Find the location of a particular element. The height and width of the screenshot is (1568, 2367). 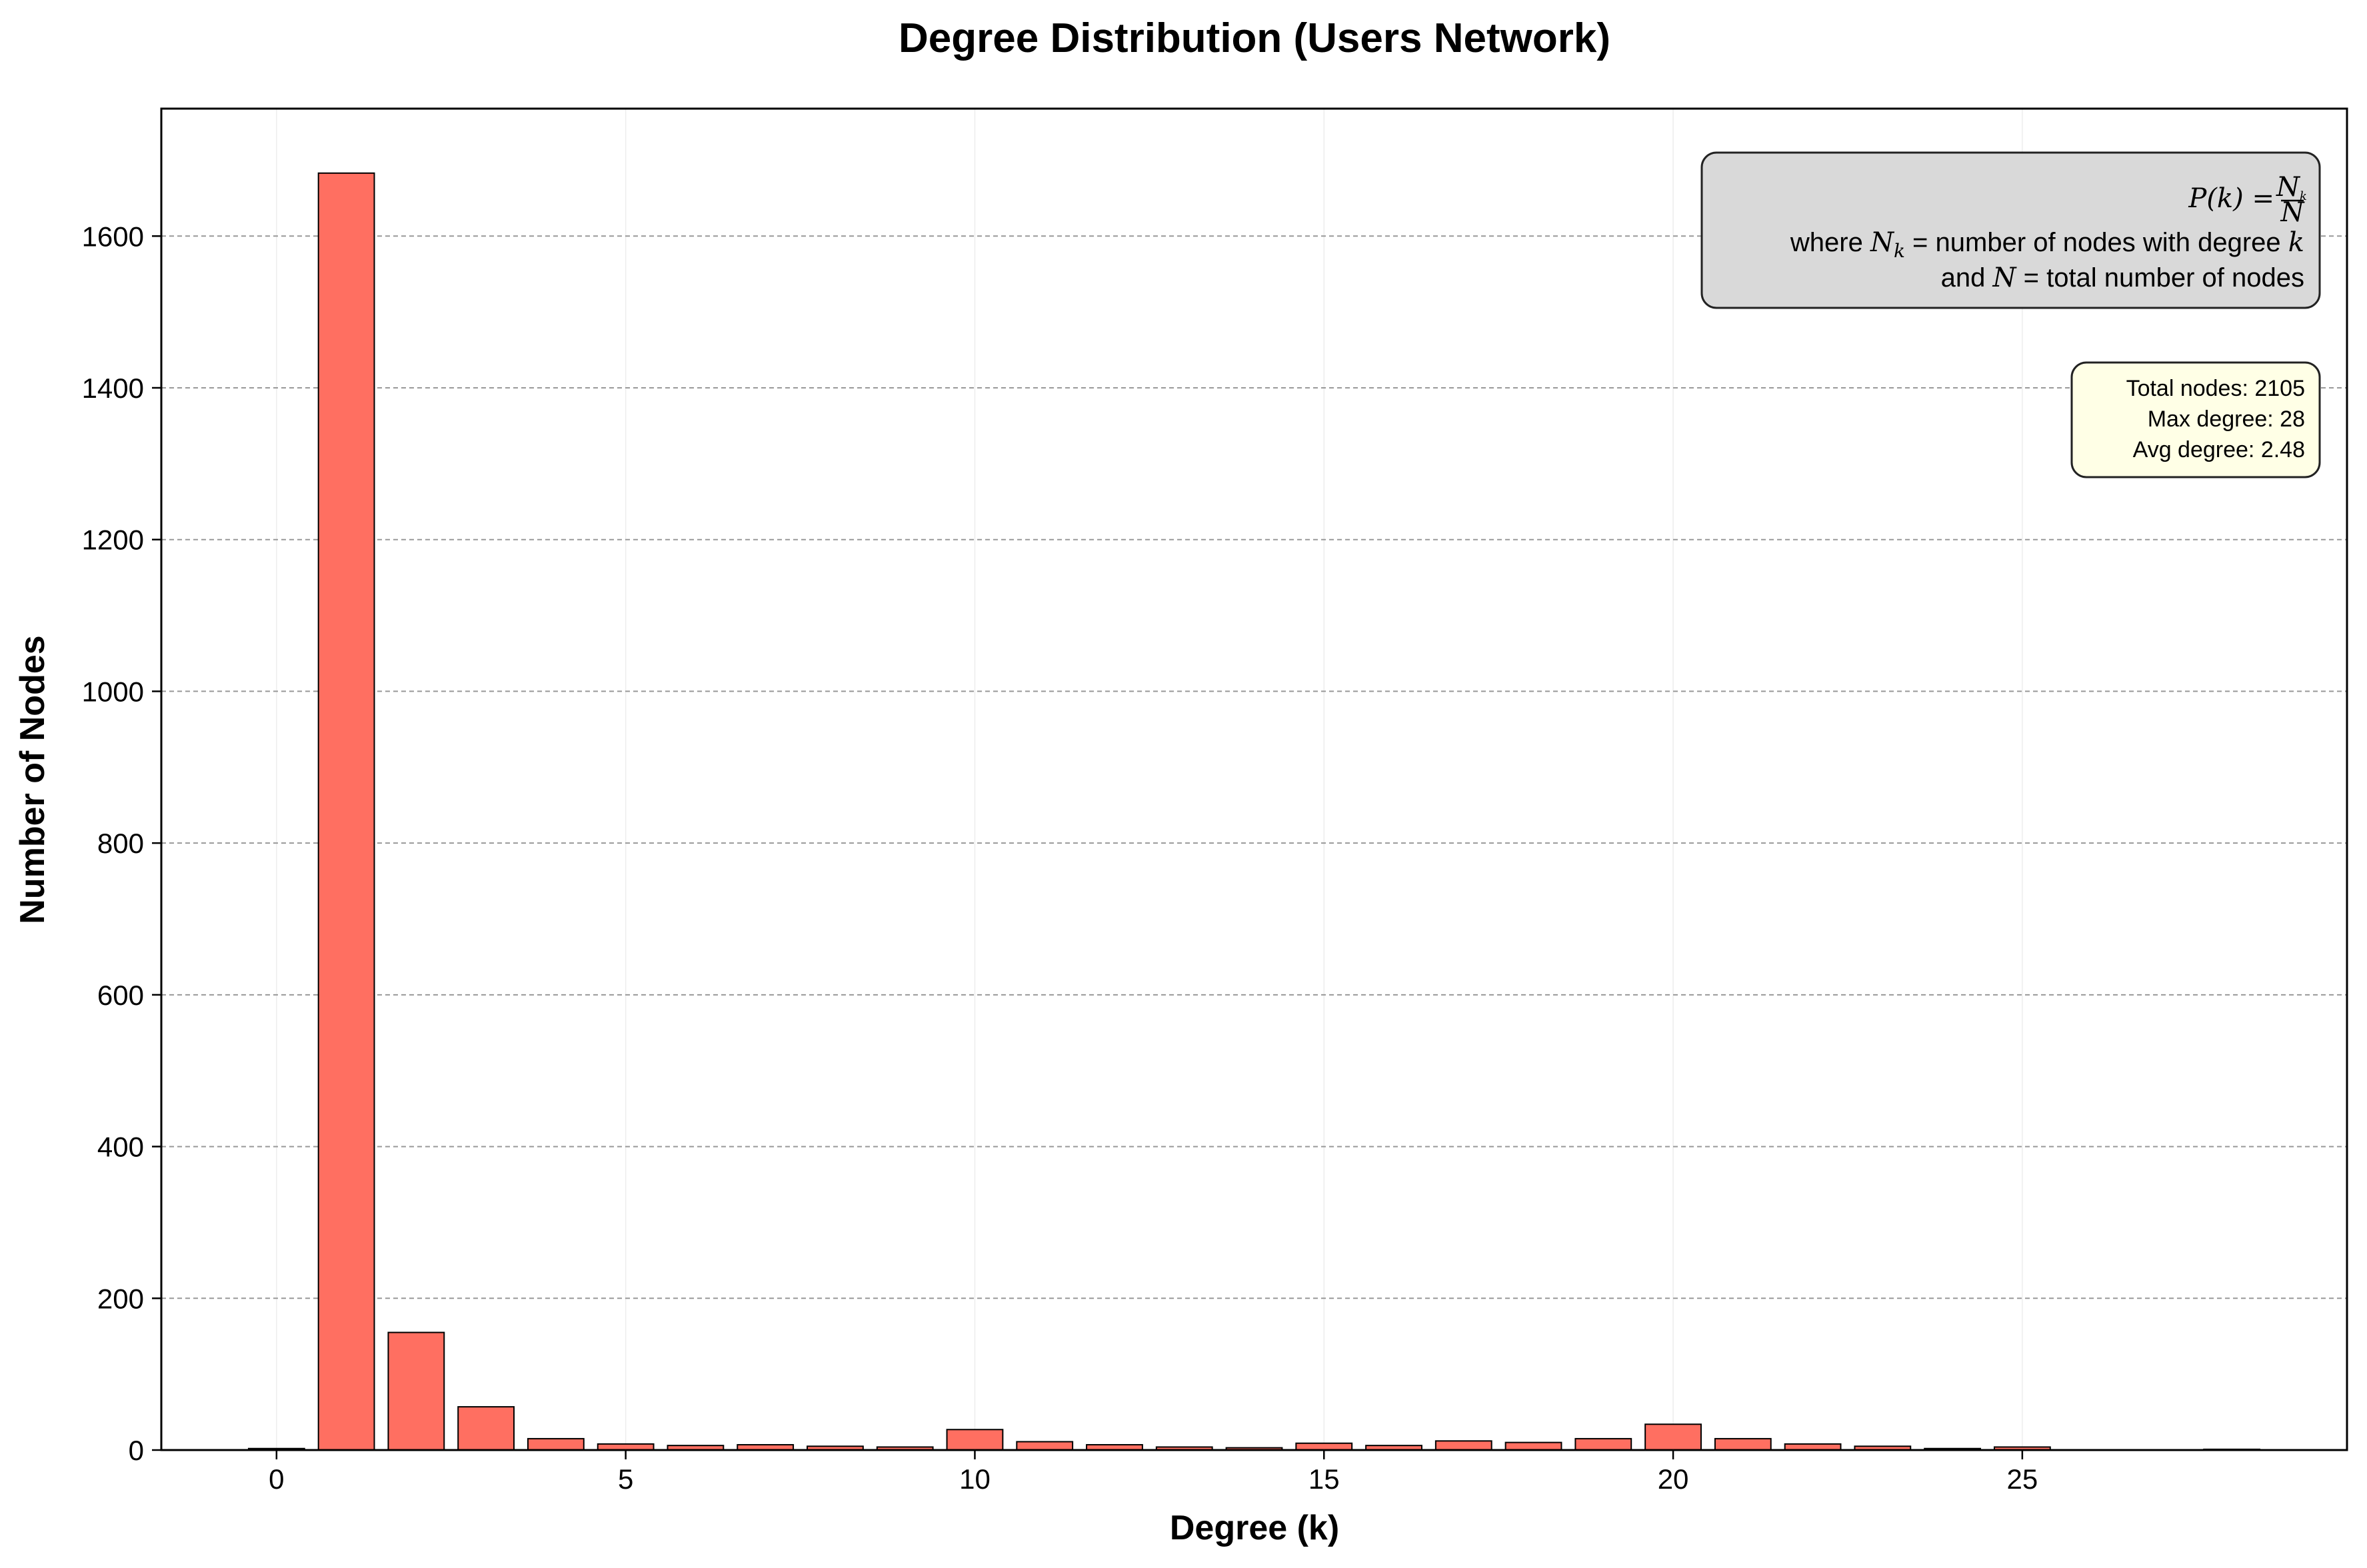

formula-line-2: where Nk = number of nodes with degree k is located at coordinates (2047, 244).